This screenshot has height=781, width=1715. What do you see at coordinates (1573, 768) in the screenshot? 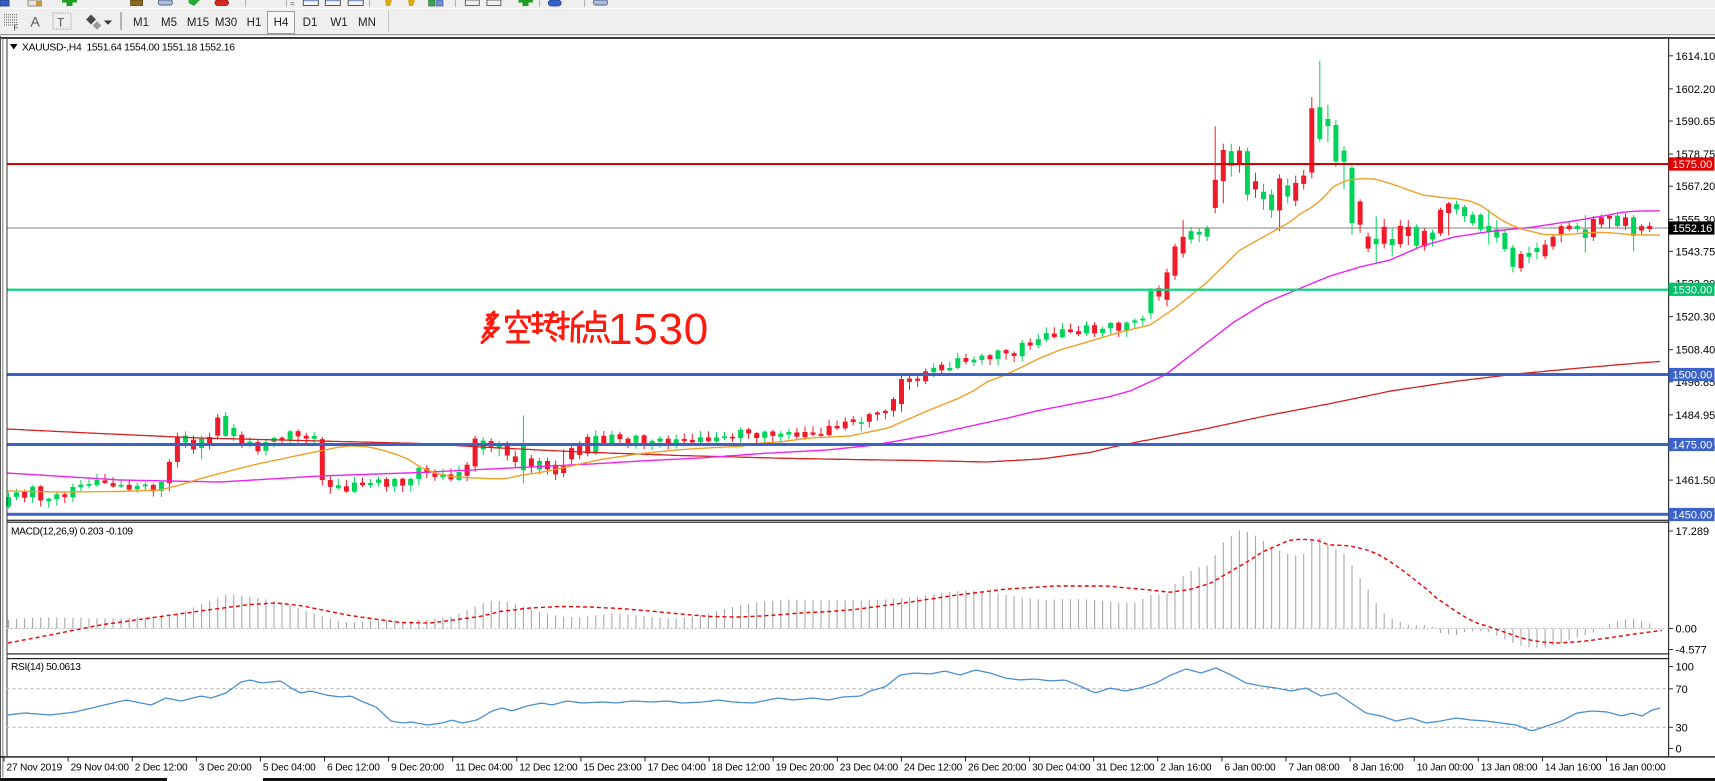
I see `svg-text: 14 Jan 16:00` at bounding box center [1573, 768].